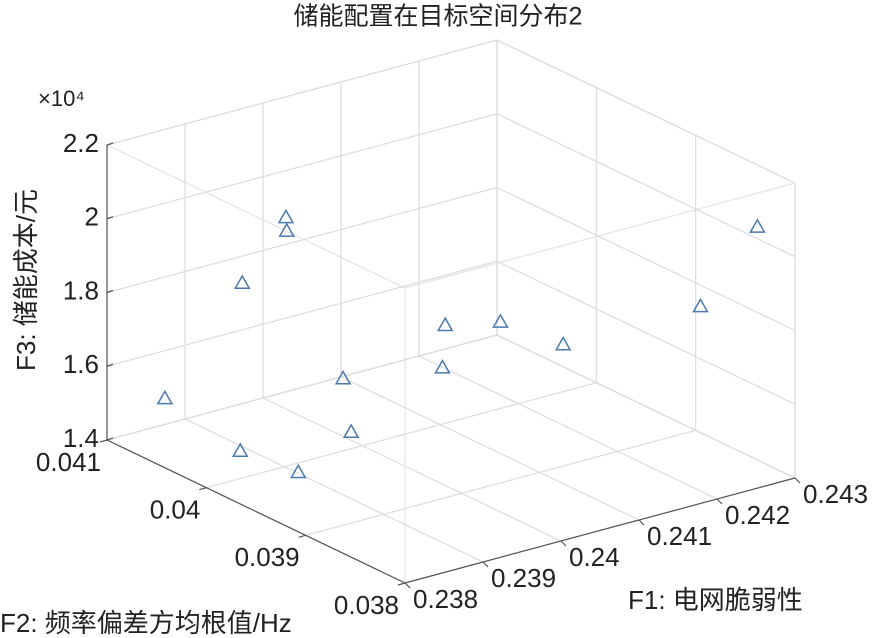  Describe the element at coordinates (594, 557) in the screenshot. I see `x-tick-label: 0.24` at that location.